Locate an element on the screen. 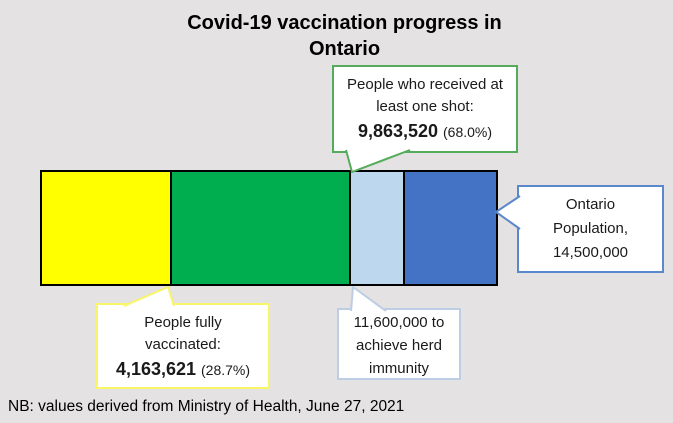 This screenshot has width=673, height=423. callout-herd-immunity-line3: immunity is located at coordinates (398, 368).